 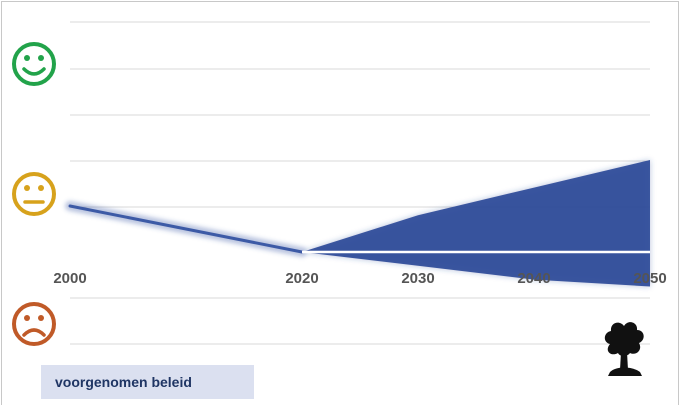 What do you see at coordinates (624, 349) in the screenshot?
I see `tree-icon` at bounding box center [624, 349].